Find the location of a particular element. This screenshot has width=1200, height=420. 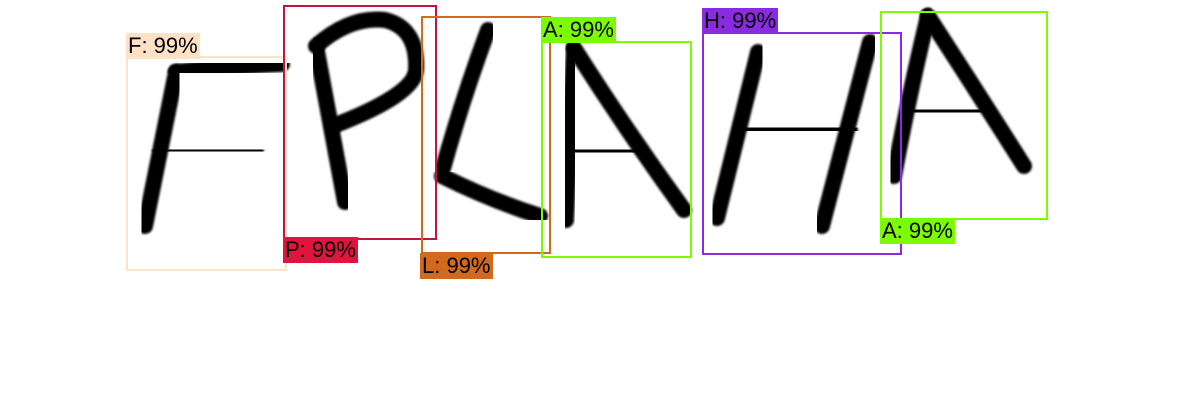

detection-box-p is located at coordinates (360, 122).